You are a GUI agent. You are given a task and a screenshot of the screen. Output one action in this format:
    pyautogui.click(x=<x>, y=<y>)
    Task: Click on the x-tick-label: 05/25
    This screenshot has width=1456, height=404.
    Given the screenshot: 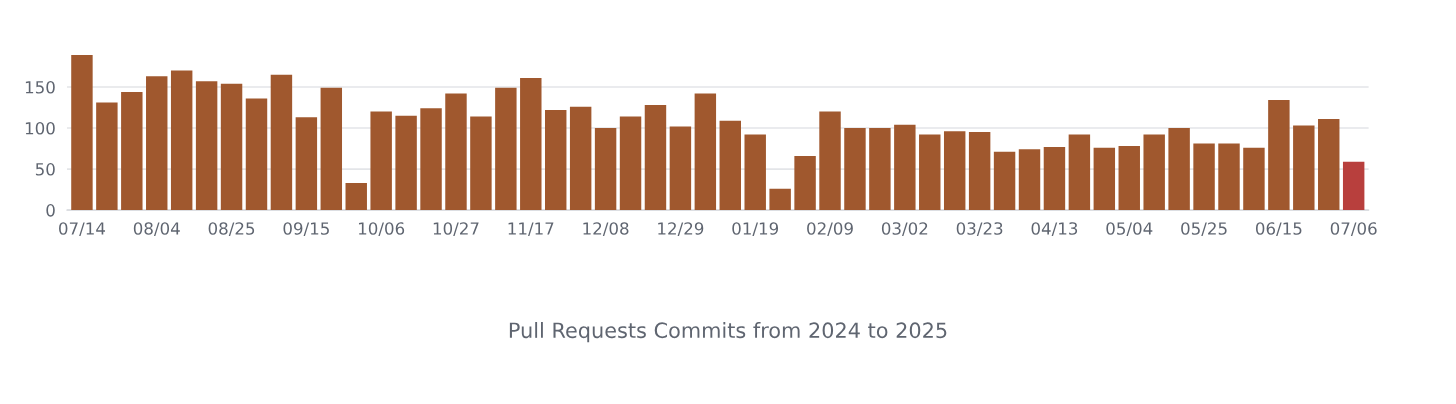 What is the action you would take?
    pyautogui.click(x=1204, y=229)
    